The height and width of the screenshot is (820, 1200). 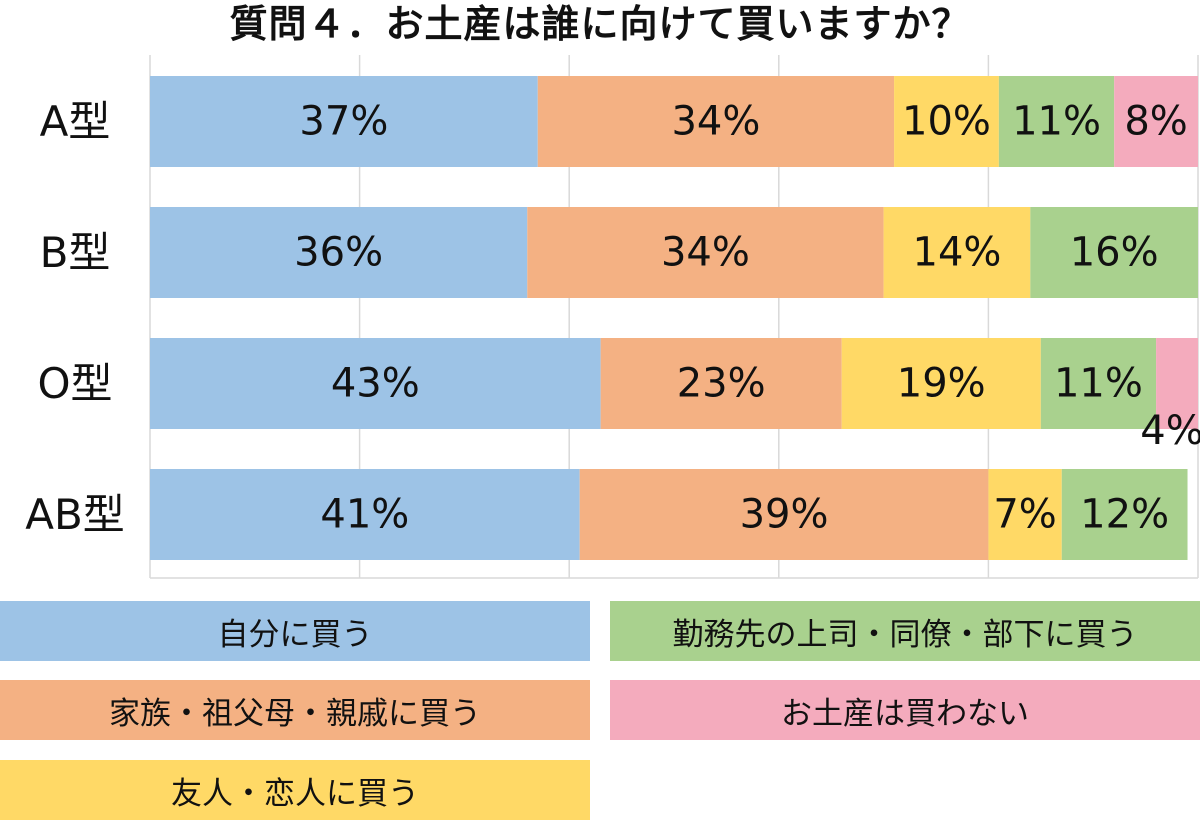 I want to click on legend-item: 家族・祖父母・親戚に買う, so click(x=295, y=710).